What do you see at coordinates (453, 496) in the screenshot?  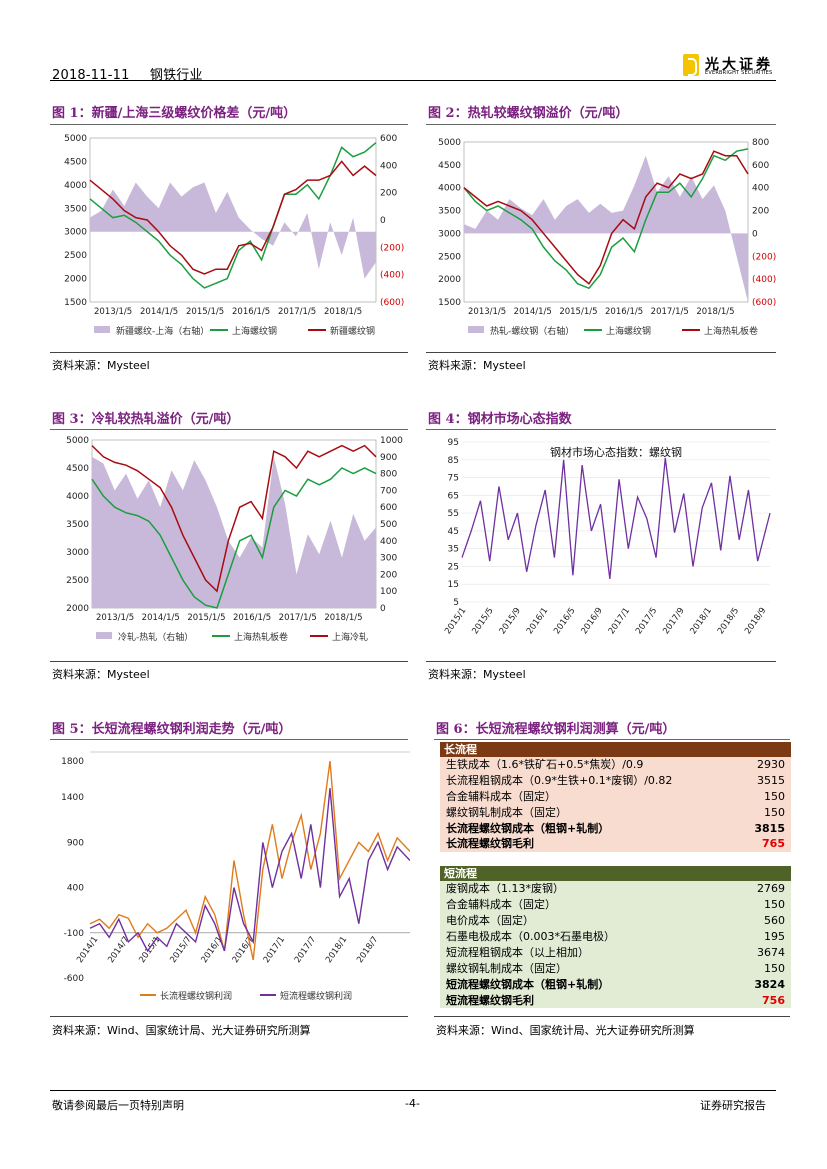 I see `y-tick-label: 65` at bounding box center [453, 496].